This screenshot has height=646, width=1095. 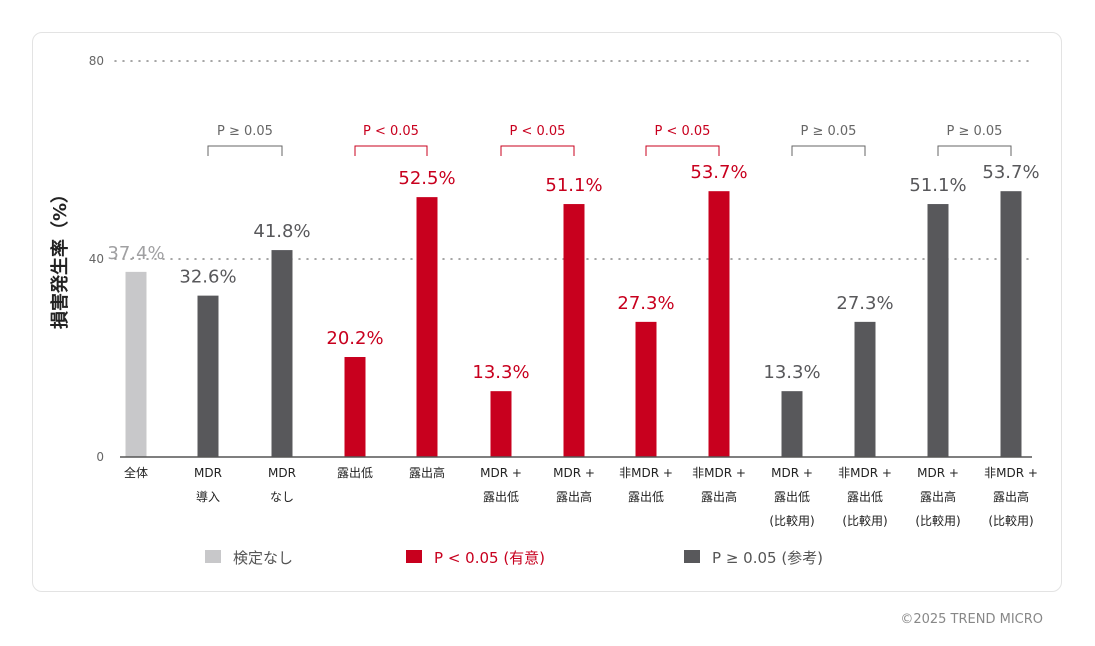 What do you see at coordinates (208, 497) in the screenshot?
I see `x-tick-label: 導入` at bounding box center [208, 497].